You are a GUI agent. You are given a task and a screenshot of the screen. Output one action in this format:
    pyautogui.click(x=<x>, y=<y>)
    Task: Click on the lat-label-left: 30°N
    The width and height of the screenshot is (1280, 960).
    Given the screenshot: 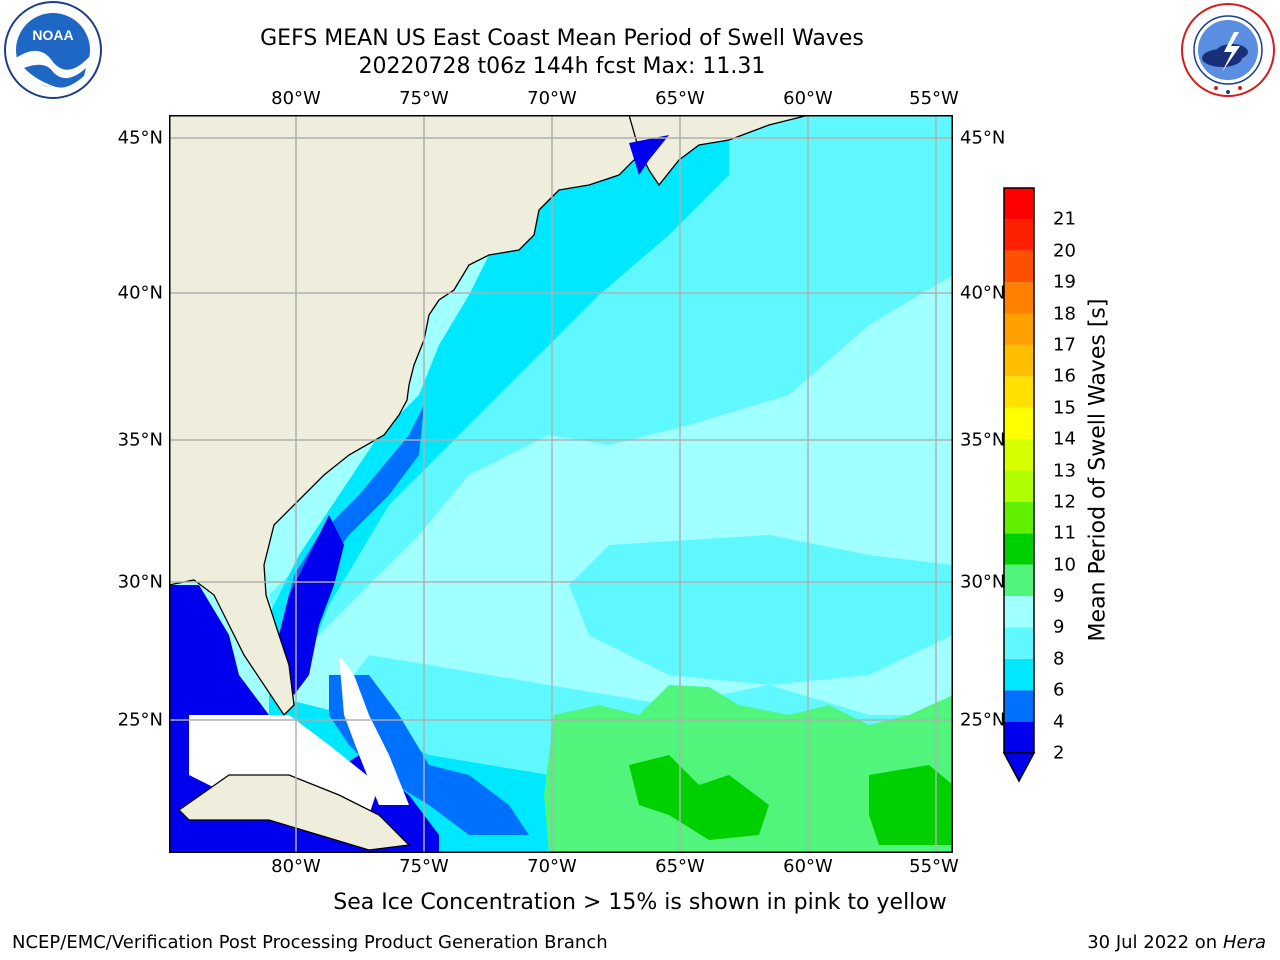 What is the action you would take?
    pyautogui.click(x=140, y=582)
    